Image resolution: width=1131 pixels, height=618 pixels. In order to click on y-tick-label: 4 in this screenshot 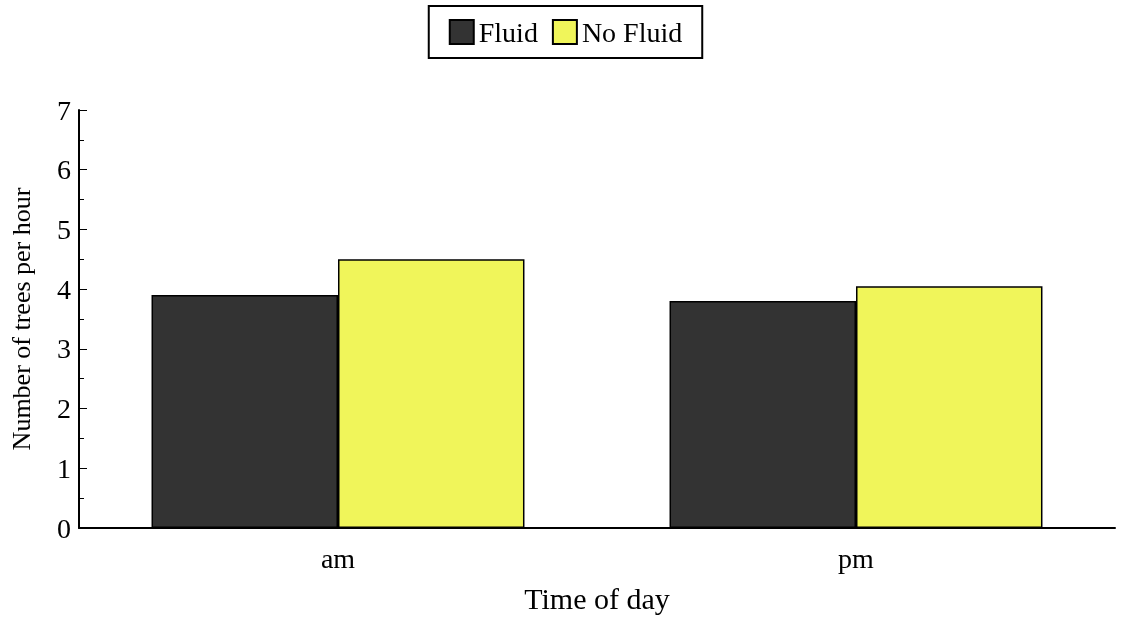, I will do `click(64, 289)`.